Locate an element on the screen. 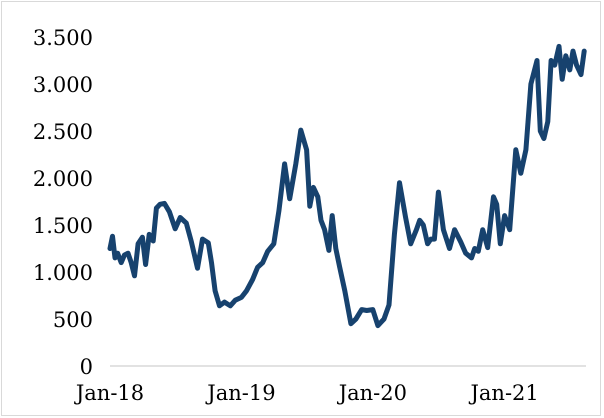 This screenshot has height=418, width=604. y-tick-label: 2.000 is located at coordinates (63, 179).